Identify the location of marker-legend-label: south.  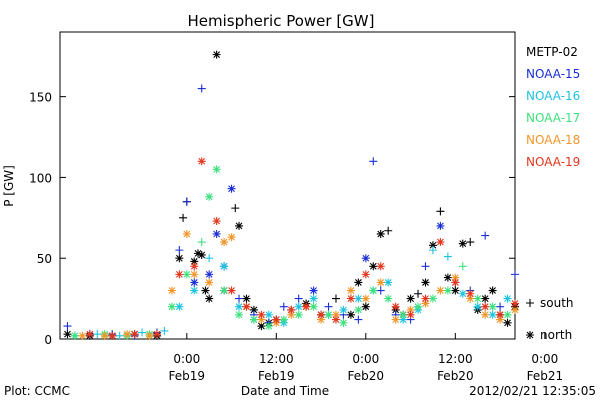
(557, 303).